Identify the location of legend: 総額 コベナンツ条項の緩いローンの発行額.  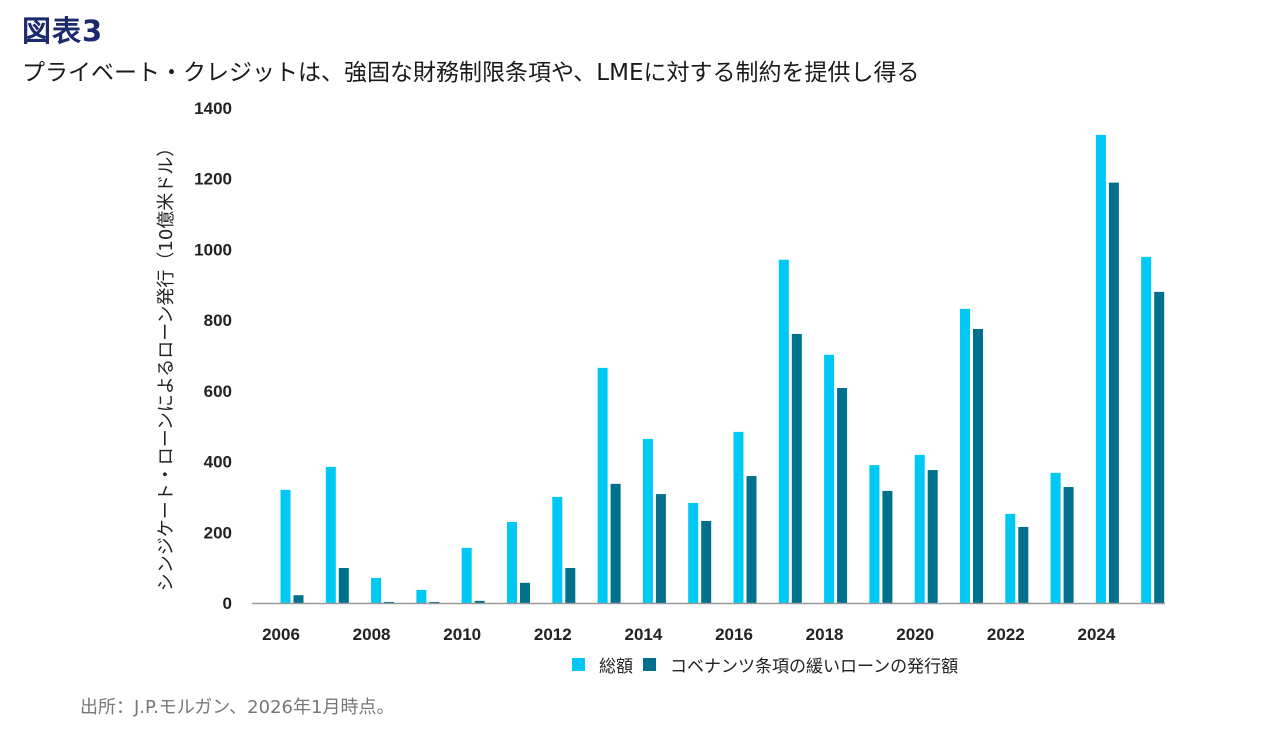
(770, 664).